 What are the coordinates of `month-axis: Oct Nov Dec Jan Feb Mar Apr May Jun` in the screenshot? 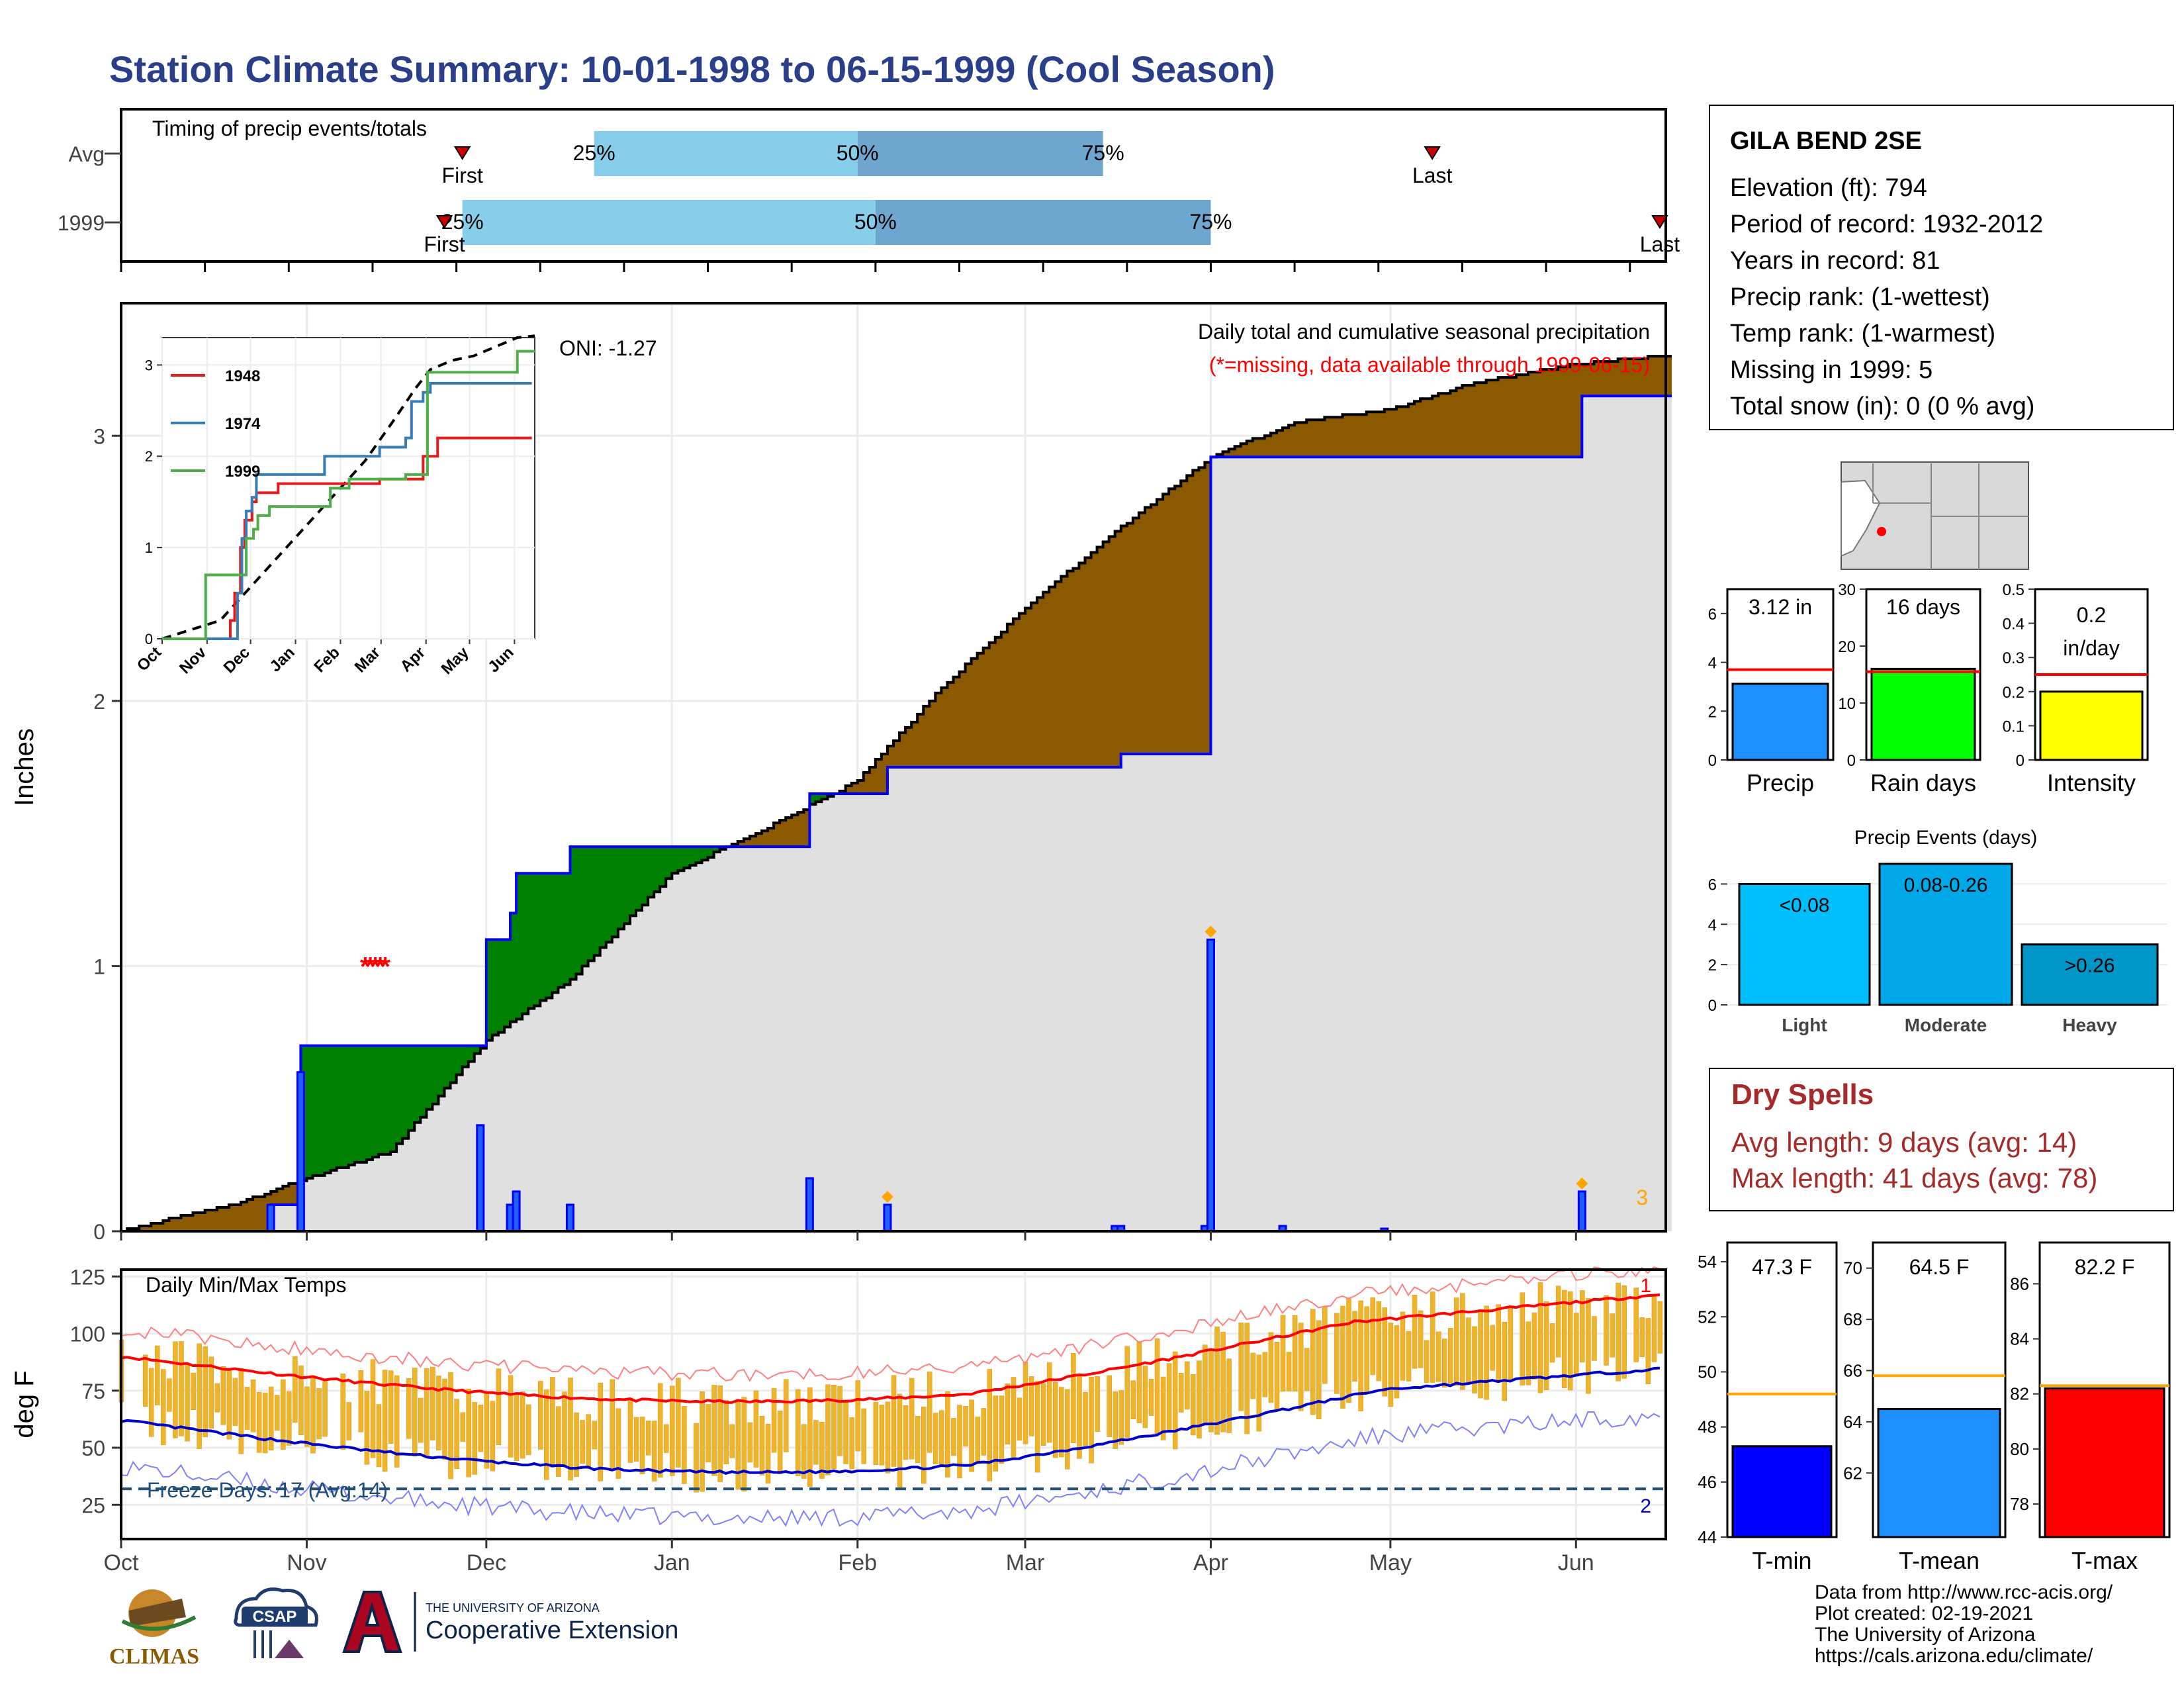 It's located at (849, 1403).